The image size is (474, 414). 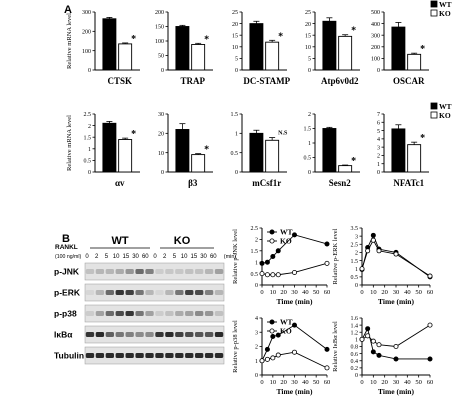 I want to click on y-tick-label: 0.6, so click(x=355, y=355).